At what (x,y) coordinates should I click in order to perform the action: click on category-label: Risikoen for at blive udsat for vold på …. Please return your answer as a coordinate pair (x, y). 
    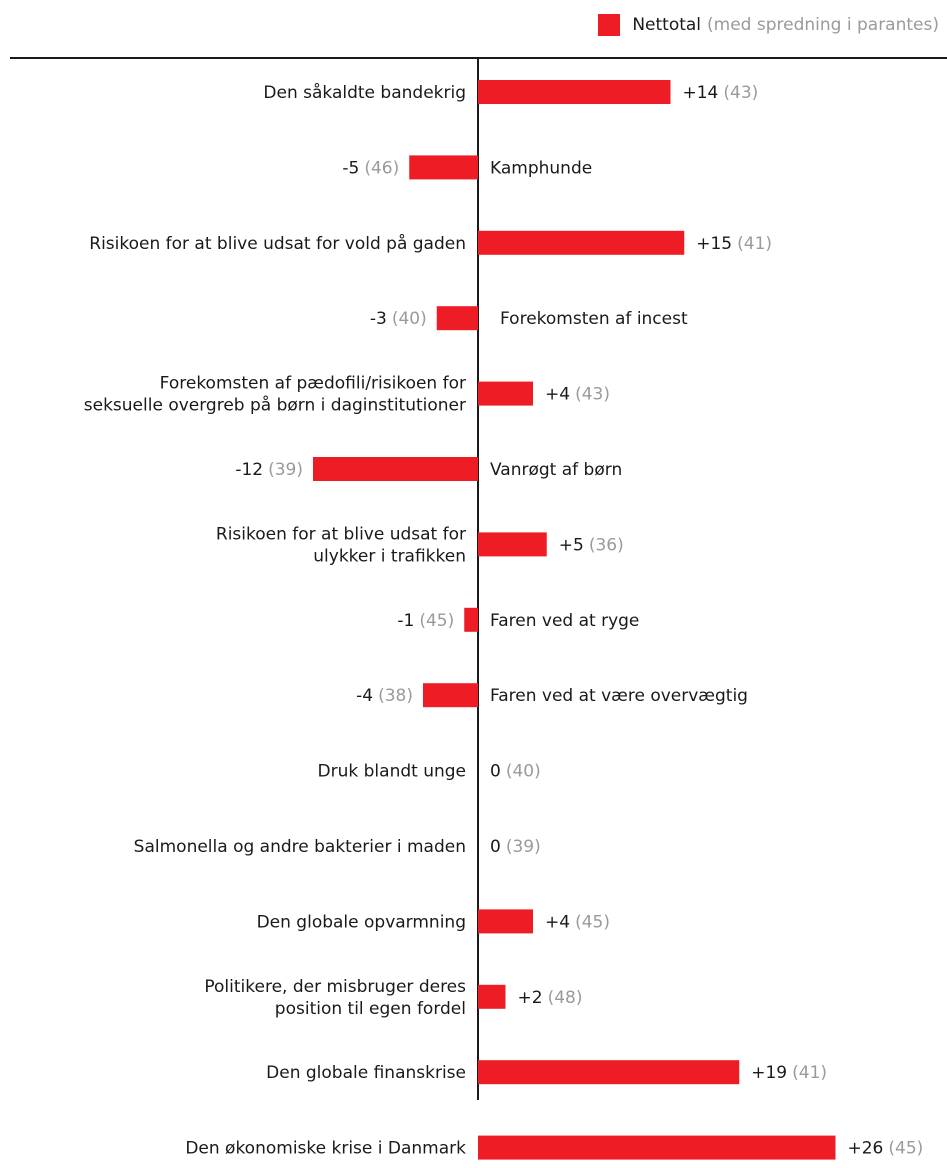
    Looking at the image, I should click on (277, 243).